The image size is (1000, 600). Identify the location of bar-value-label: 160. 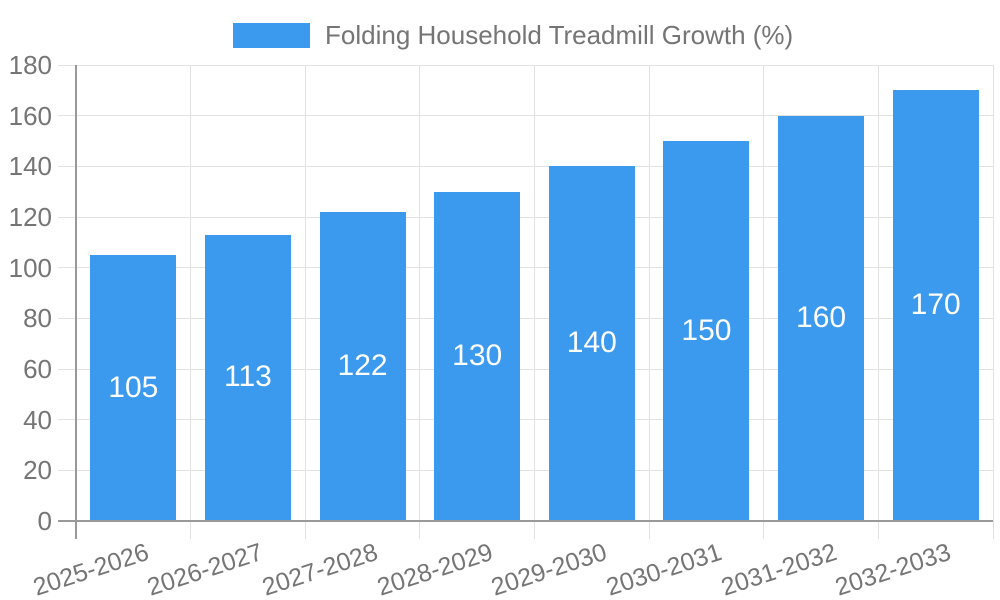
(821, 317).